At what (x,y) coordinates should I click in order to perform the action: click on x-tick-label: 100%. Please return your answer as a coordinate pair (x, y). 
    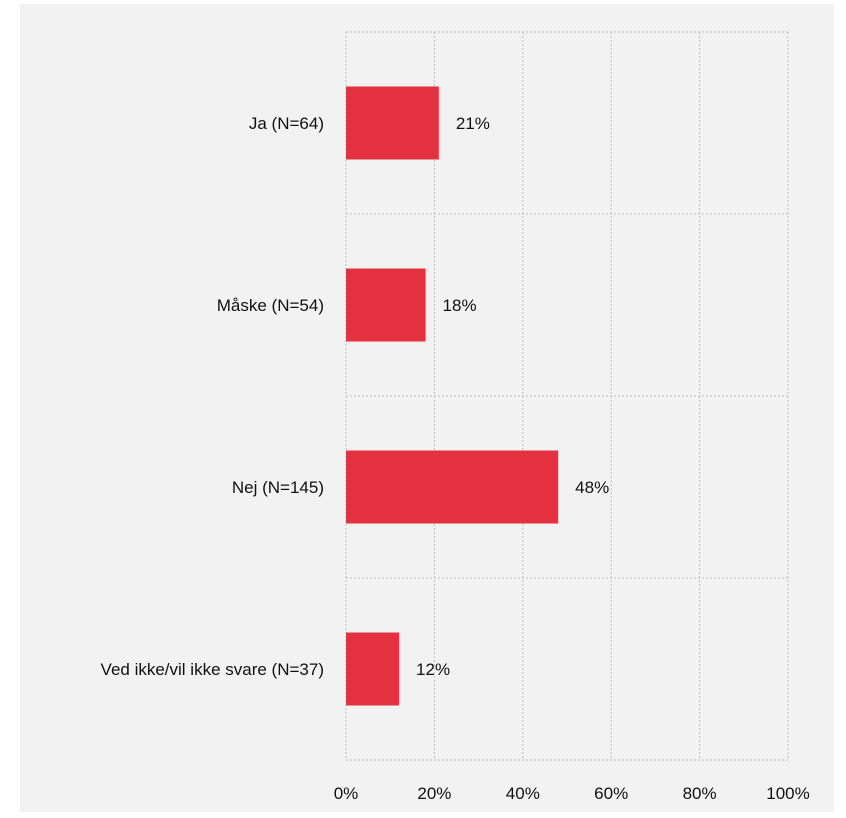
    Looking at the image, I should click on (787, 793).